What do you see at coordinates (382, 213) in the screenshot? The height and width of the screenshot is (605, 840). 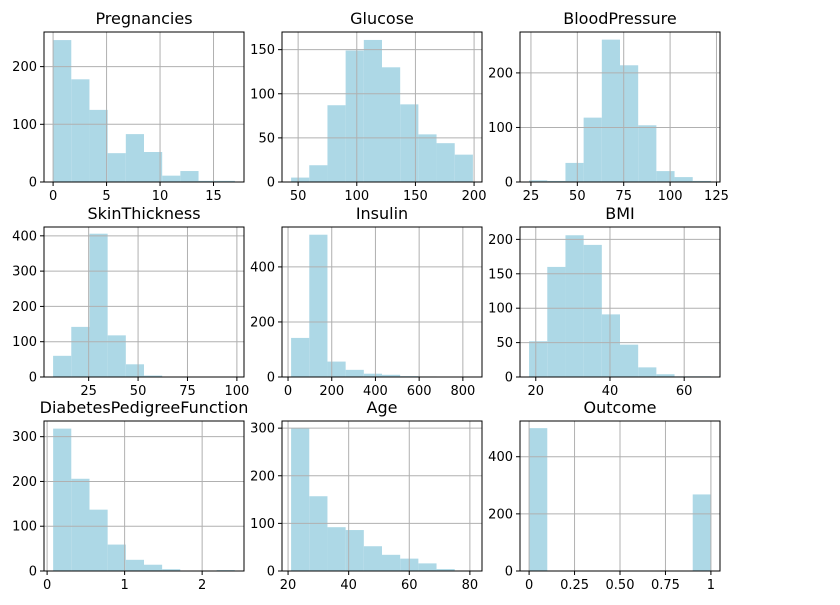 I see `subplot-title: Insulin` at bounding box center [382, 213].